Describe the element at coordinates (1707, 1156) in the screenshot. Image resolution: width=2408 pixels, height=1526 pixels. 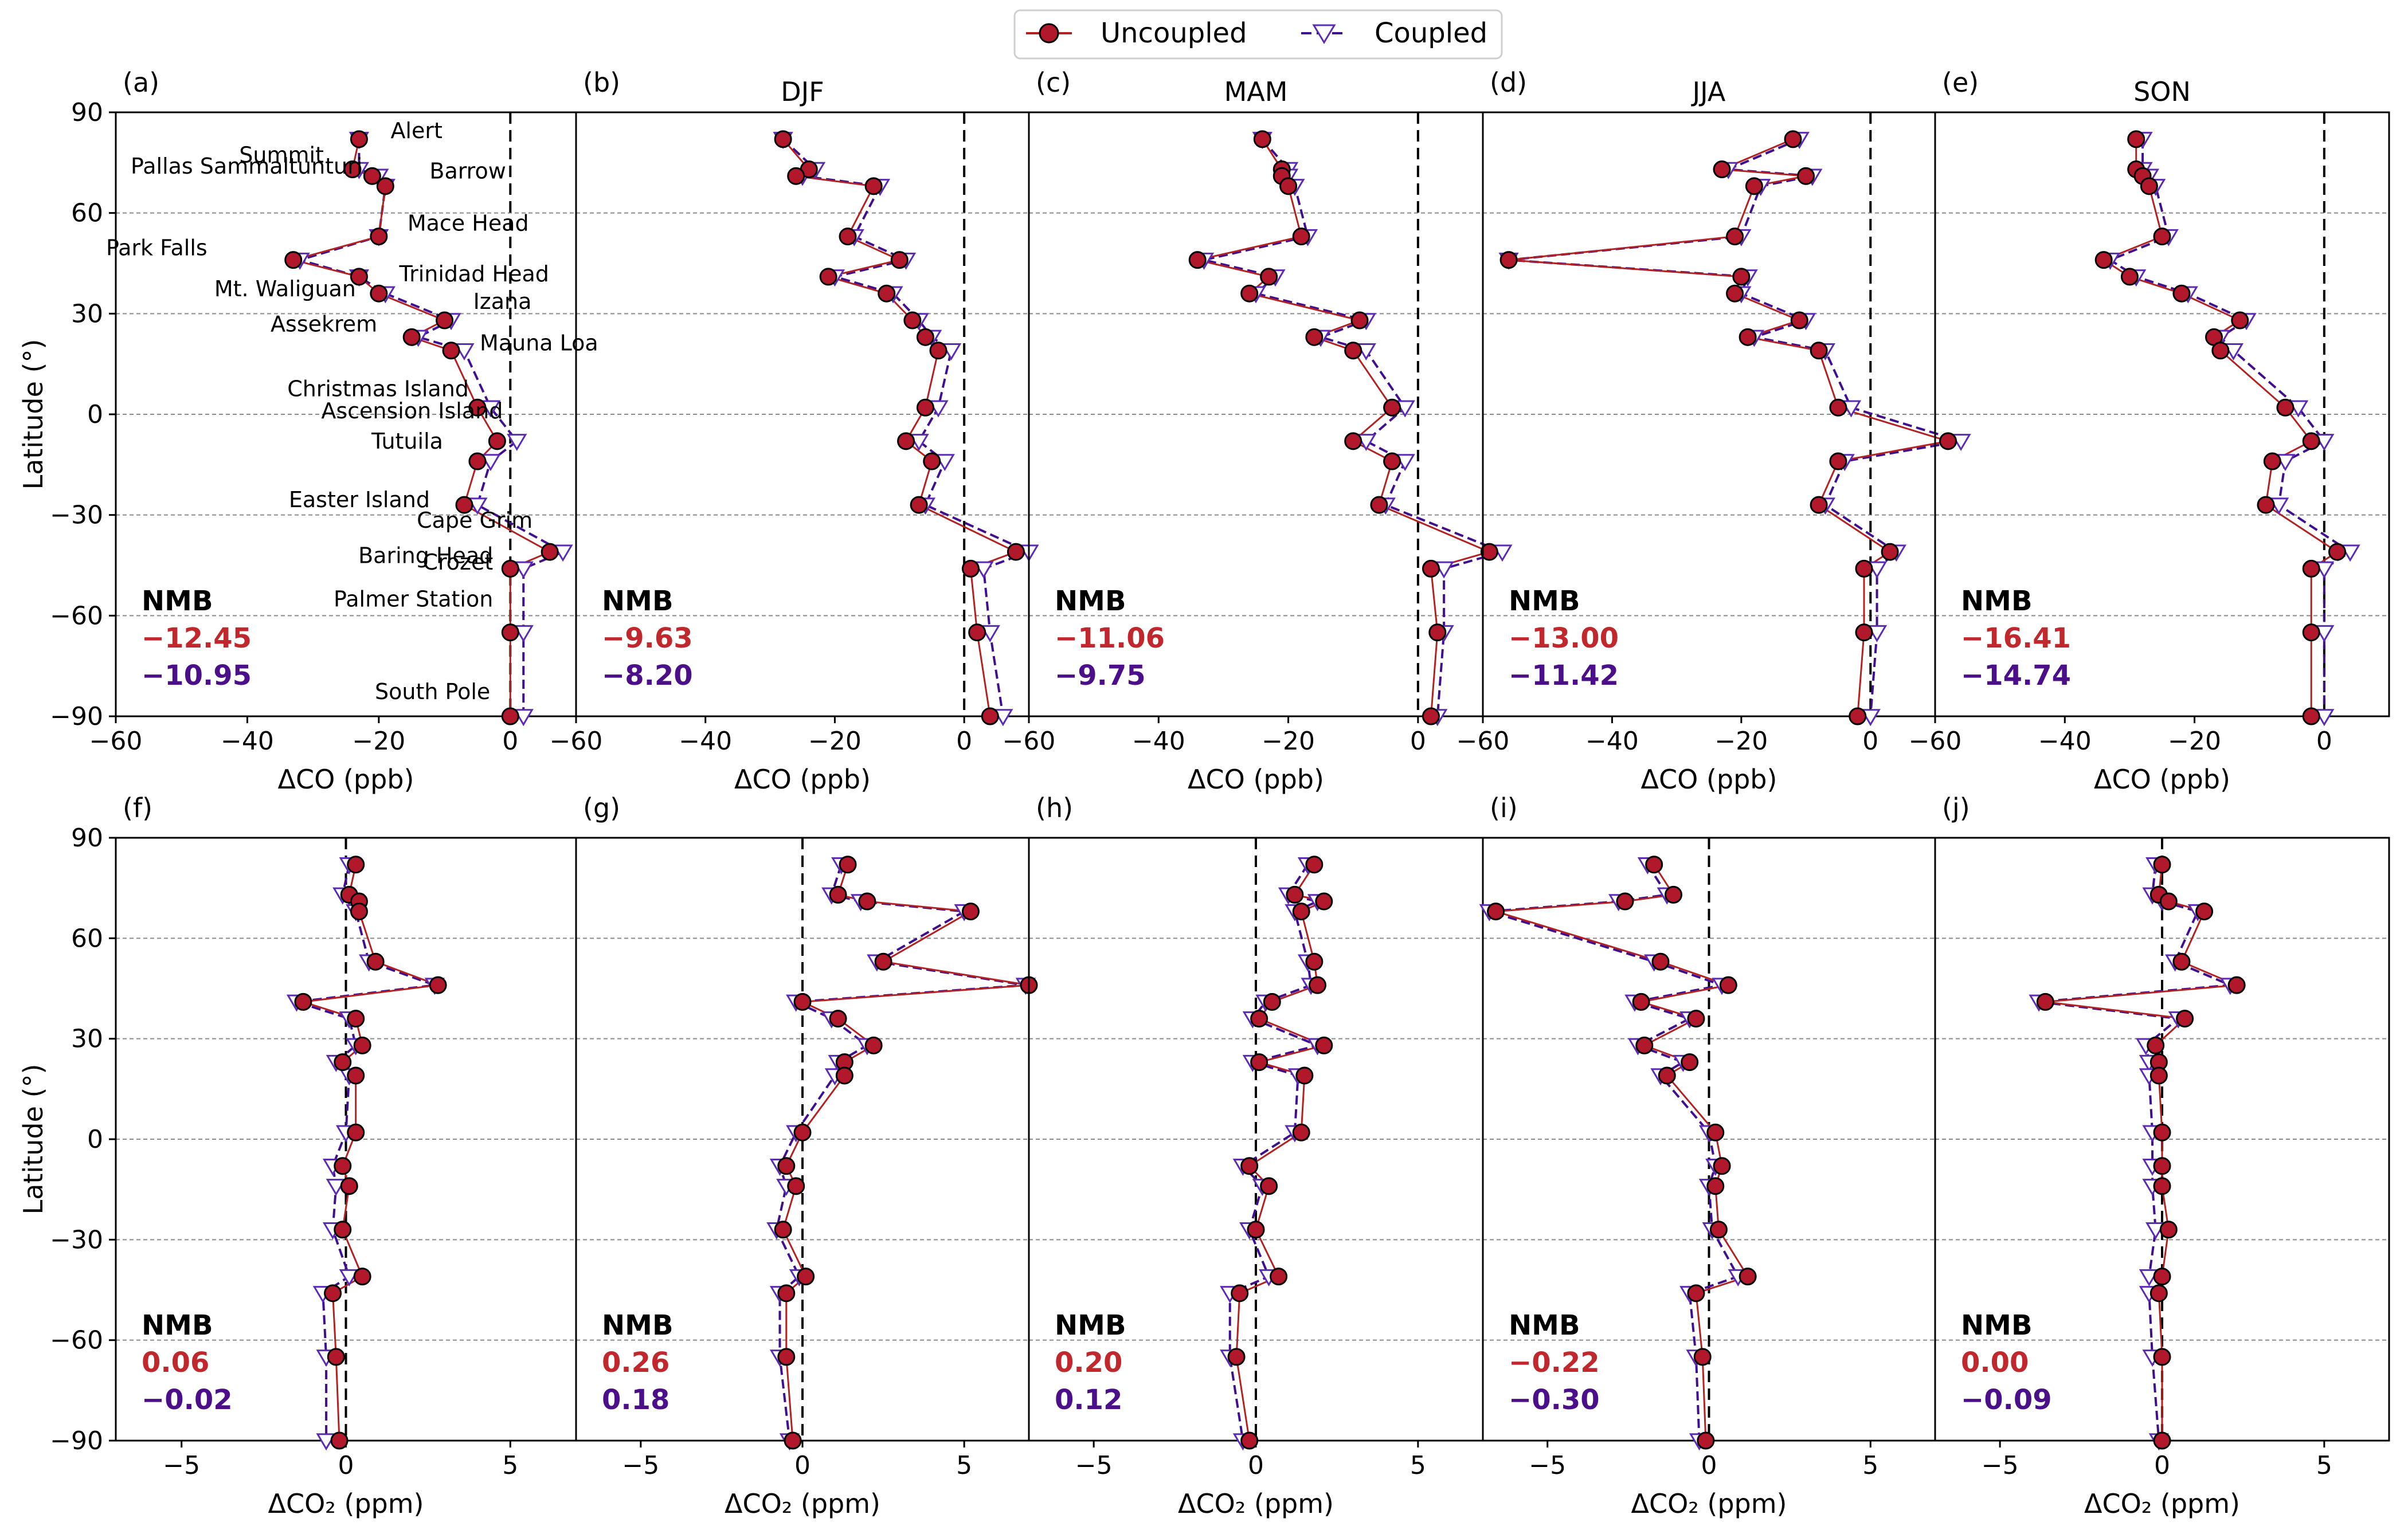
I see `panel-i: −5 0 5 ΔCO₂ (ppm) (i) NMB −0.22 −0.30` at that location.